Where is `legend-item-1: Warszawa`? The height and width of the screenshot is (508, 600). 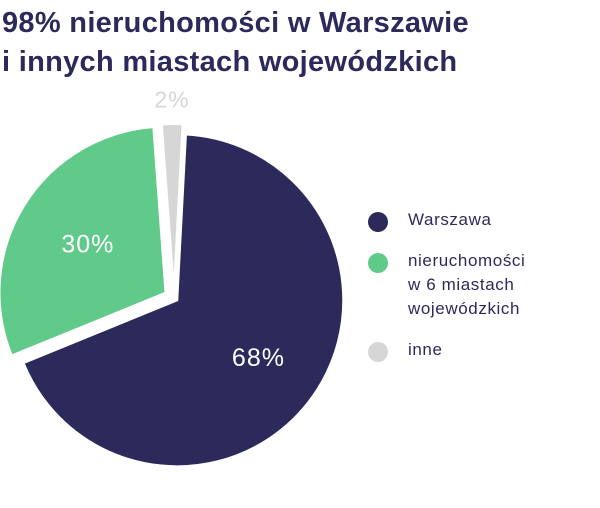
legend-item-1: Warszawa is located at coordinates (480, 220).